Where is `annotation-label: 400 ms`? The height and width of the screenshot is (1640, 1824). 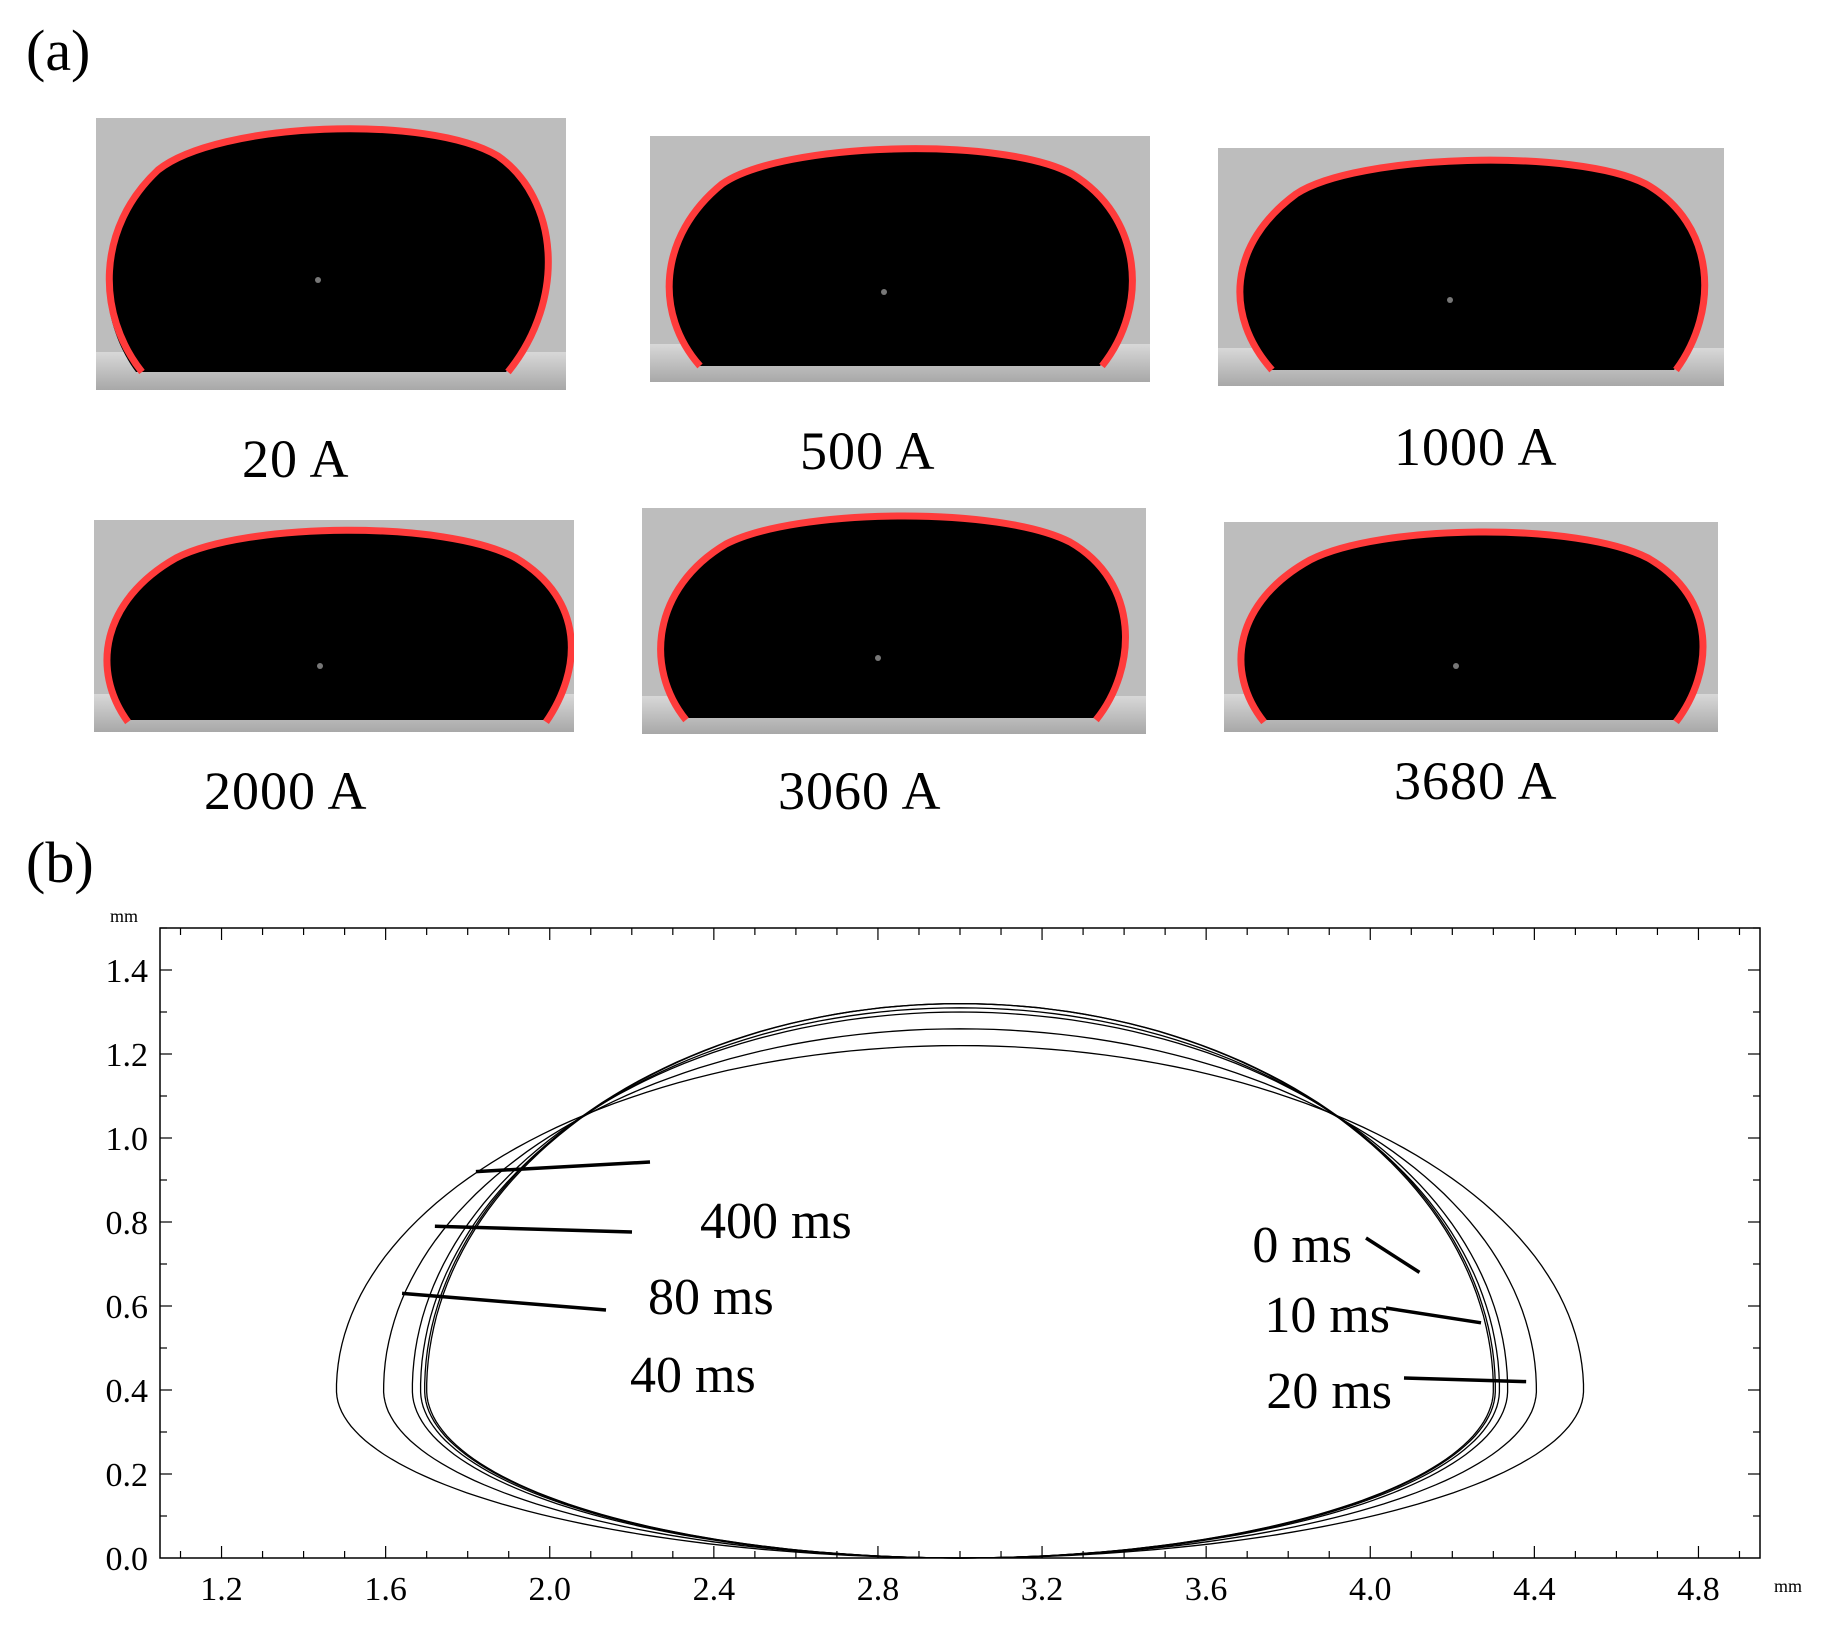 annotation-label: 400 ms is located at coordinates (776, 1221).